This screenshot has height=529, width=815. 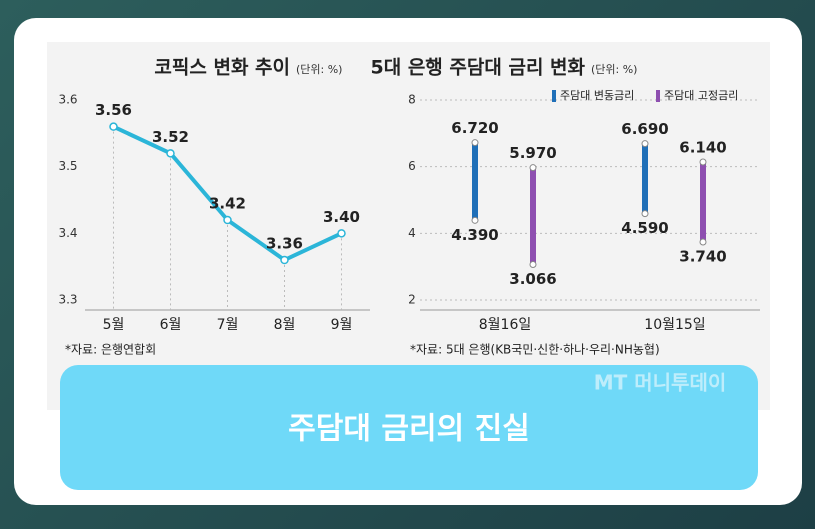 I want to click on x-tick-label: 8월, so click(x=285, y=325).